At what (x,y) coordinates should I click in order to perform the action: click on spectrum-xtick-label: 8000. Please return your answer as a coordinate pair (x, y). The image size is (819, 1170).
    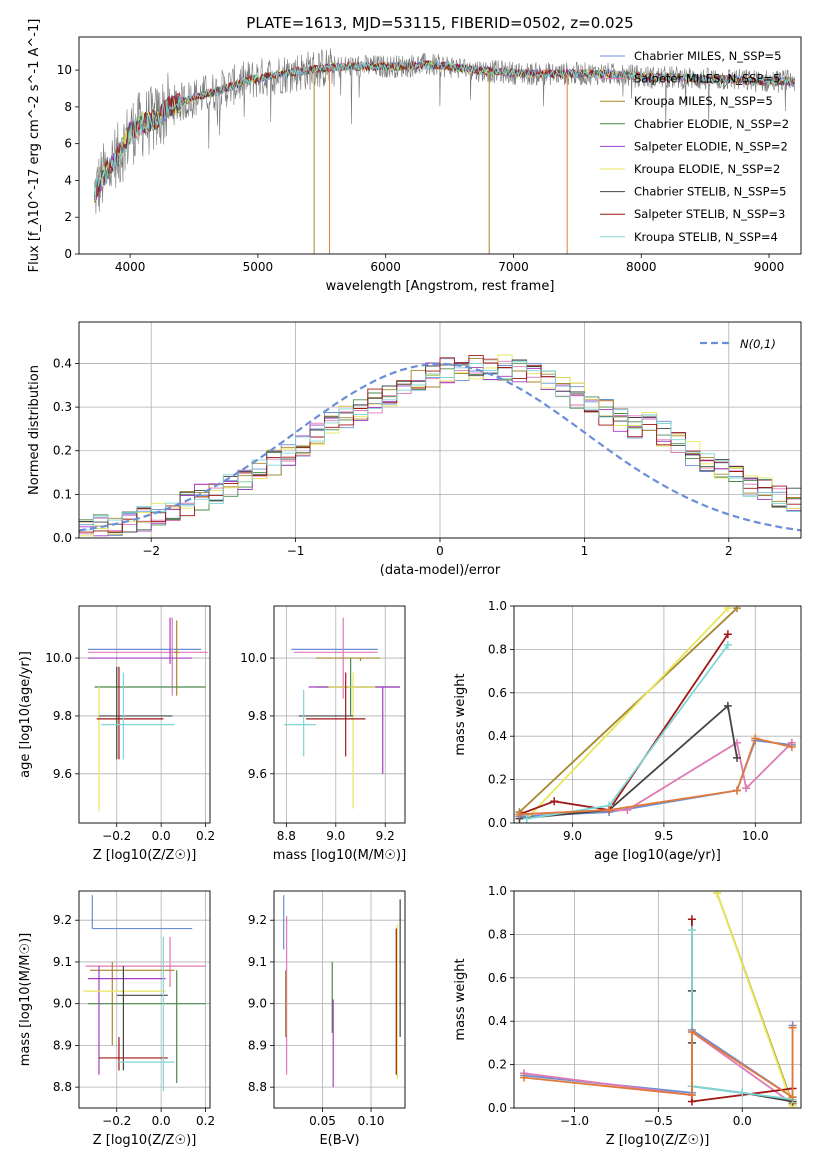
    Looking at the image, I should click on (641, 267).